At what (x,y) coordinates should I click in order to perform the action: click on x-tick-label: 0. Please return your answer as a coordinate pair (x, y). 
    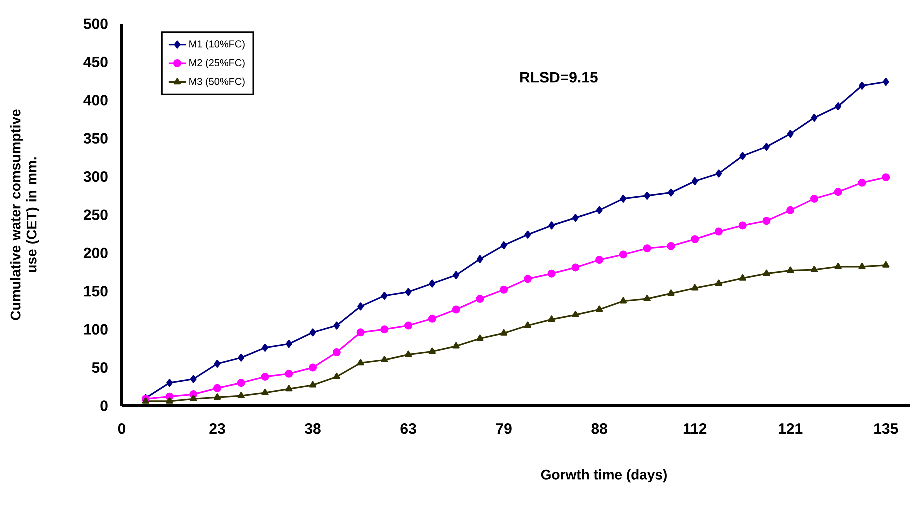
    Looking at the image, I should click on (122, 429).